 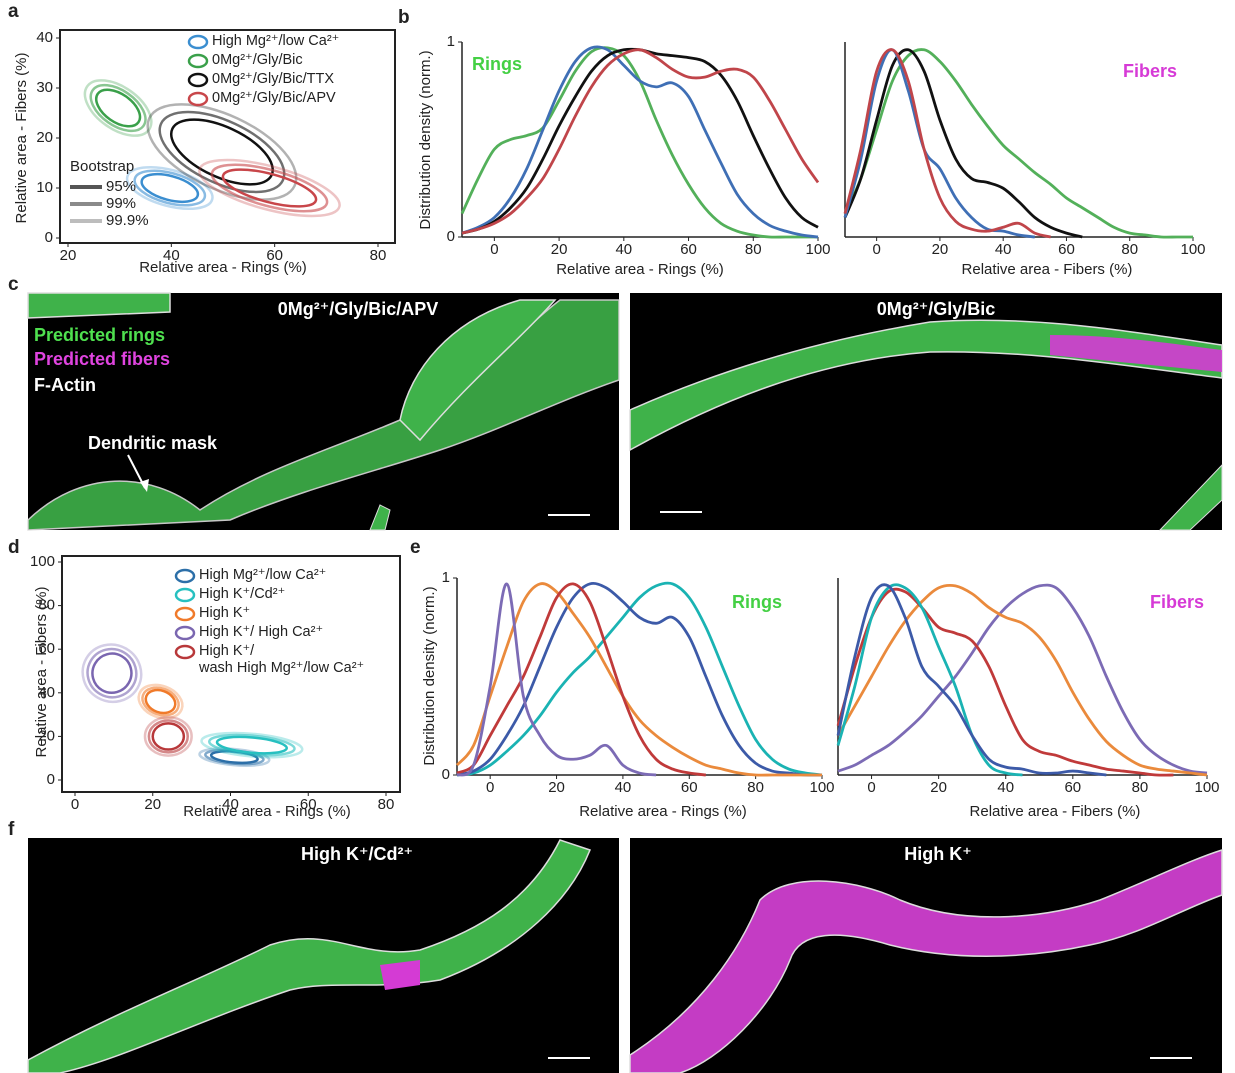 I want to click on y-tick-label: 1, so click(x=451, y=41).